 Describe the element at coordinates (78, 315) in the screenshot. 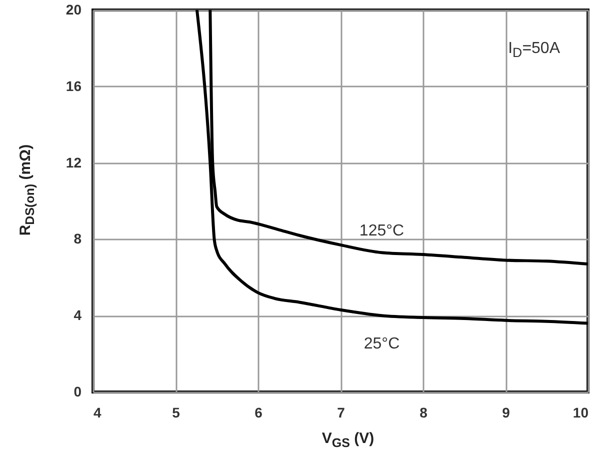

I see `y-tick-label: 4` at that location.